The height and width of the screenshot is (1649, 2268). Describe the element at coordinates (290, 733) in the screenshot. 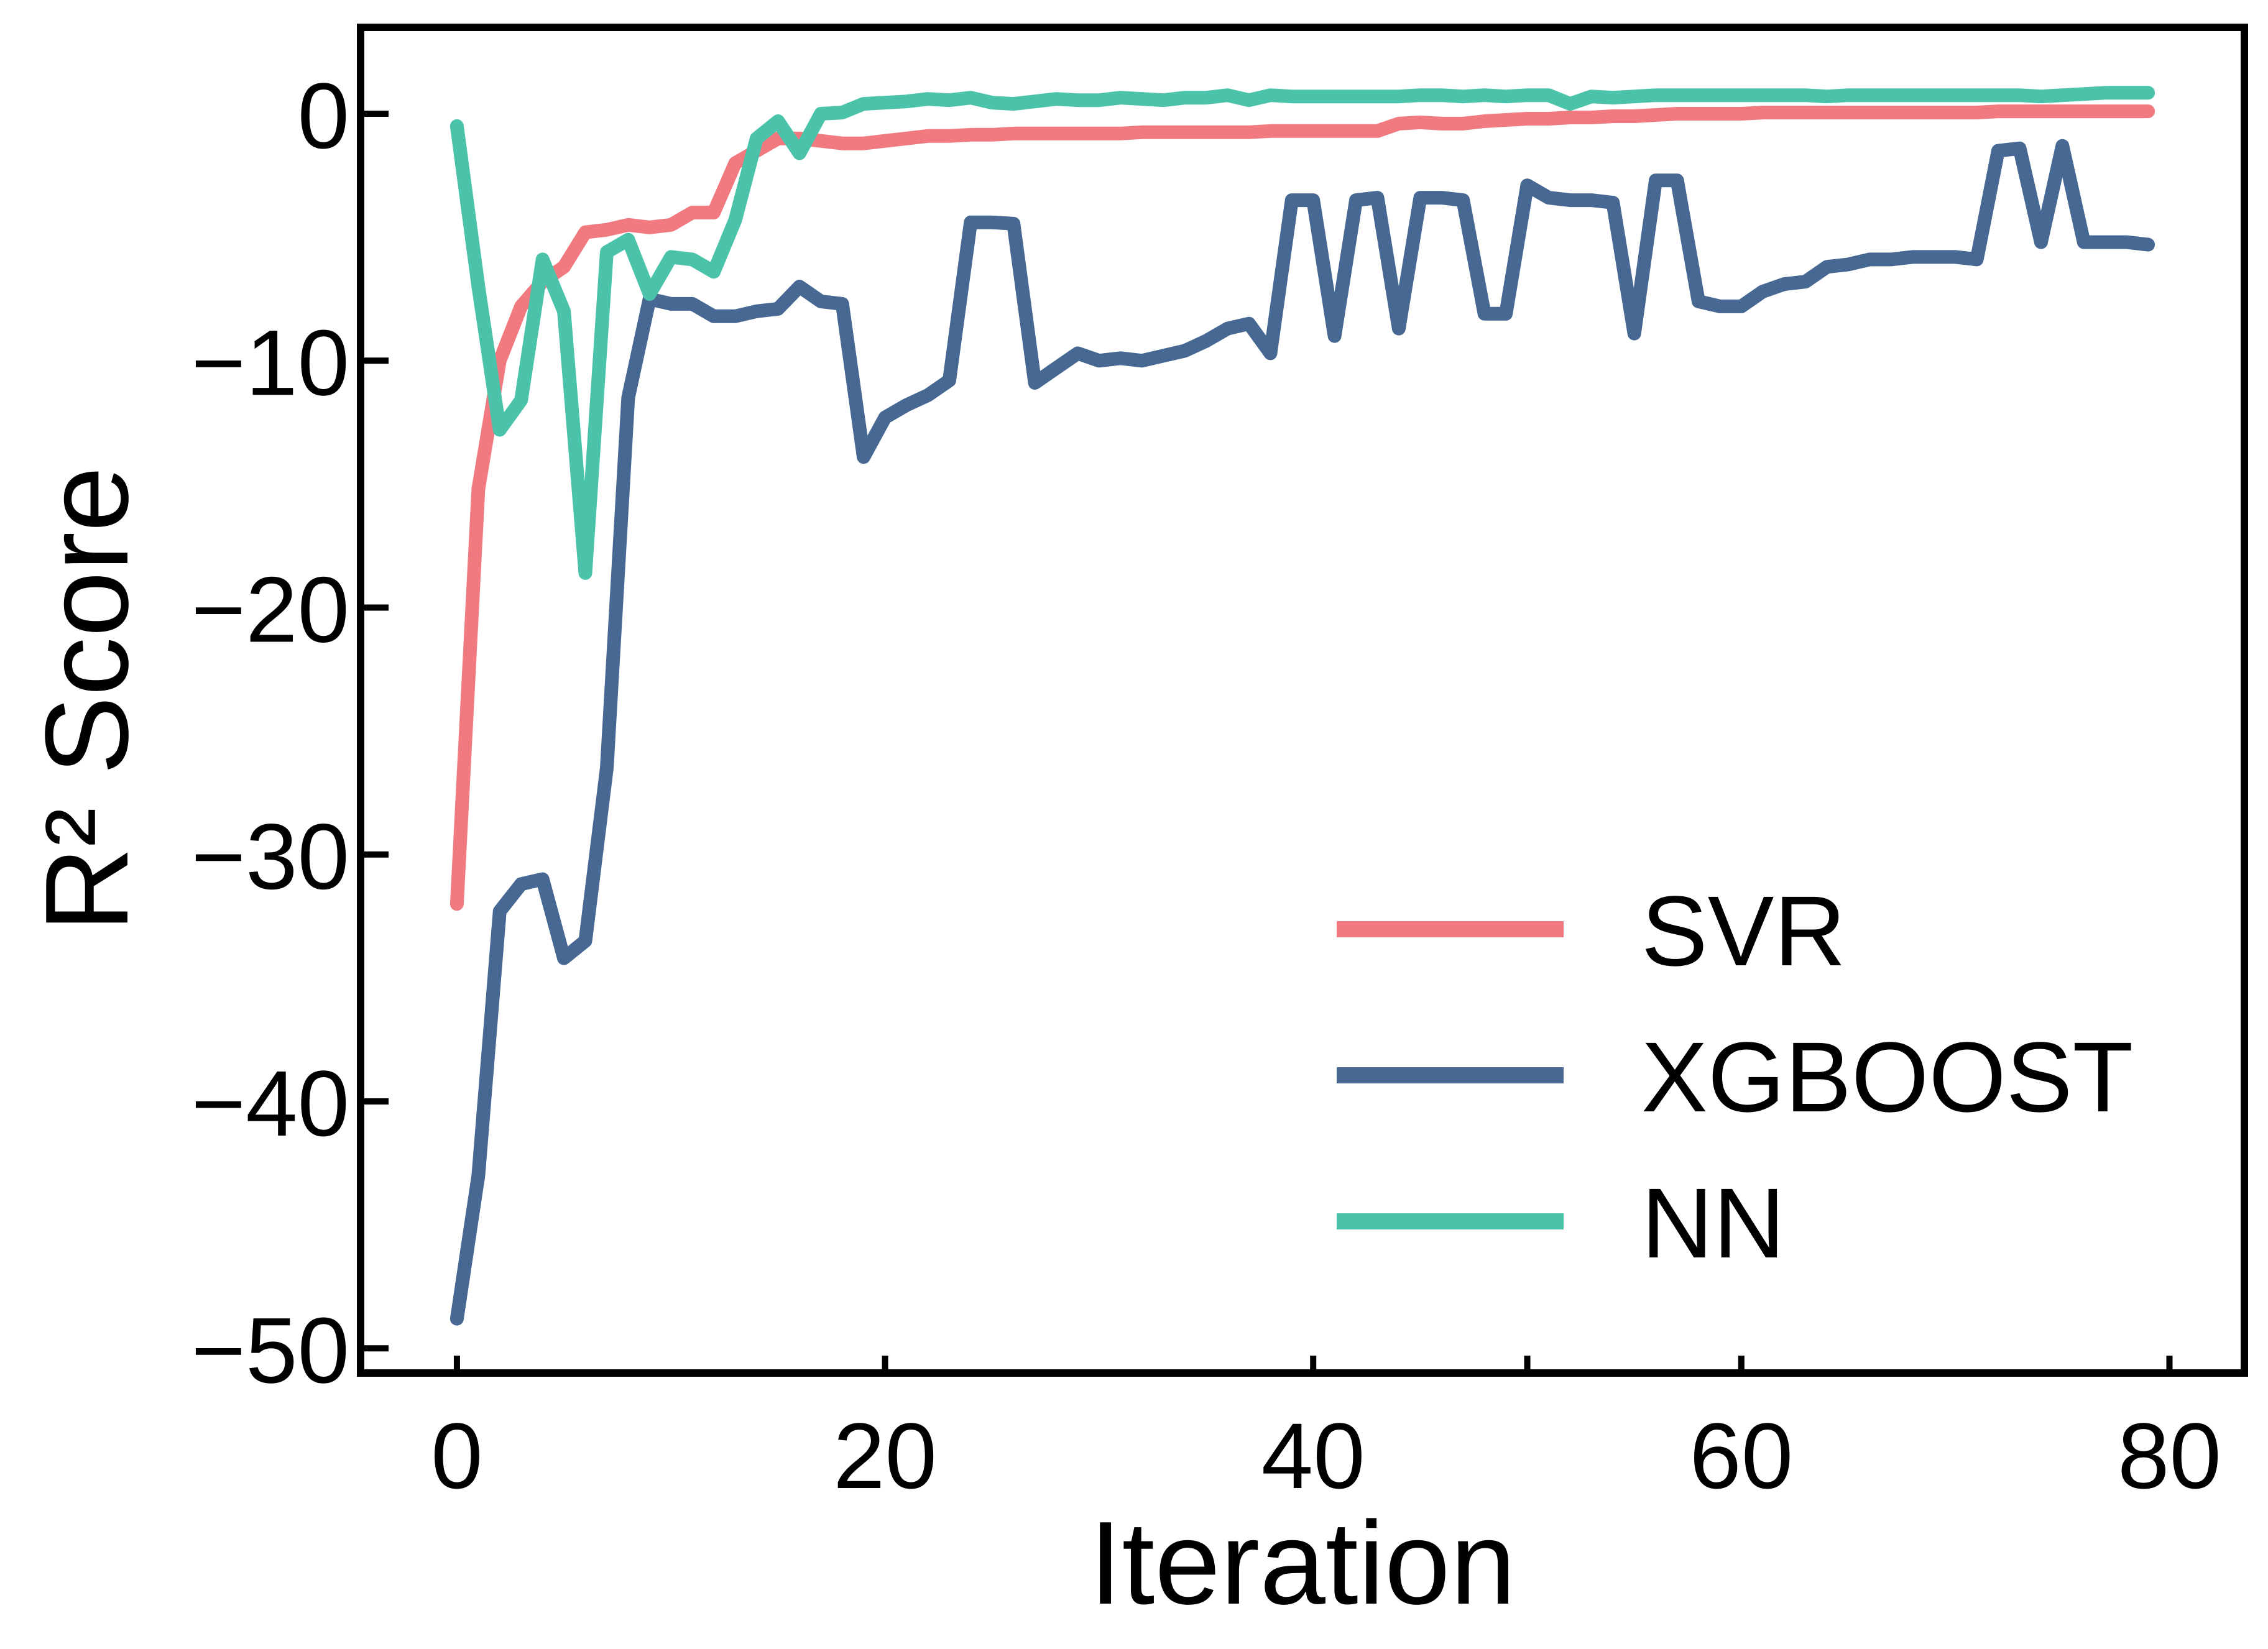

I see `y-axis-ticks: 0 −10 −20 −30 −40 −50` at that location.